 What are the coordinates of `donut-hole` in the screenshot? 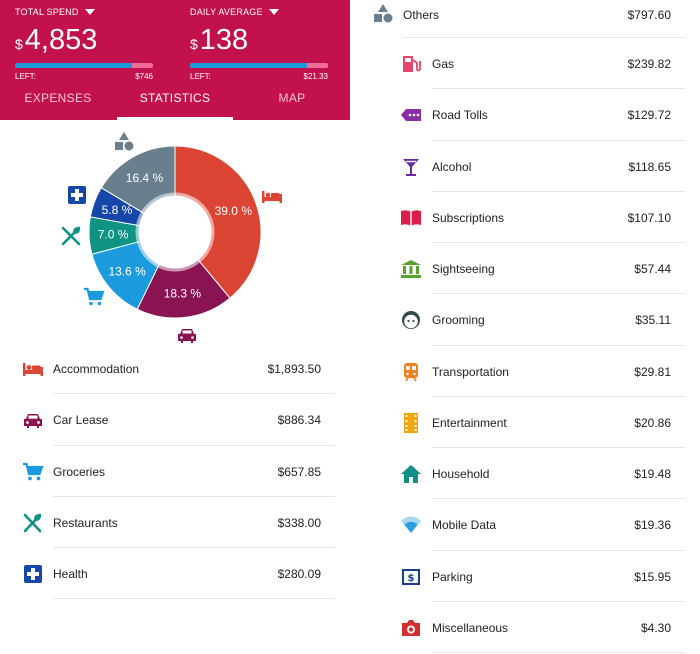 It's located at (175, 232).